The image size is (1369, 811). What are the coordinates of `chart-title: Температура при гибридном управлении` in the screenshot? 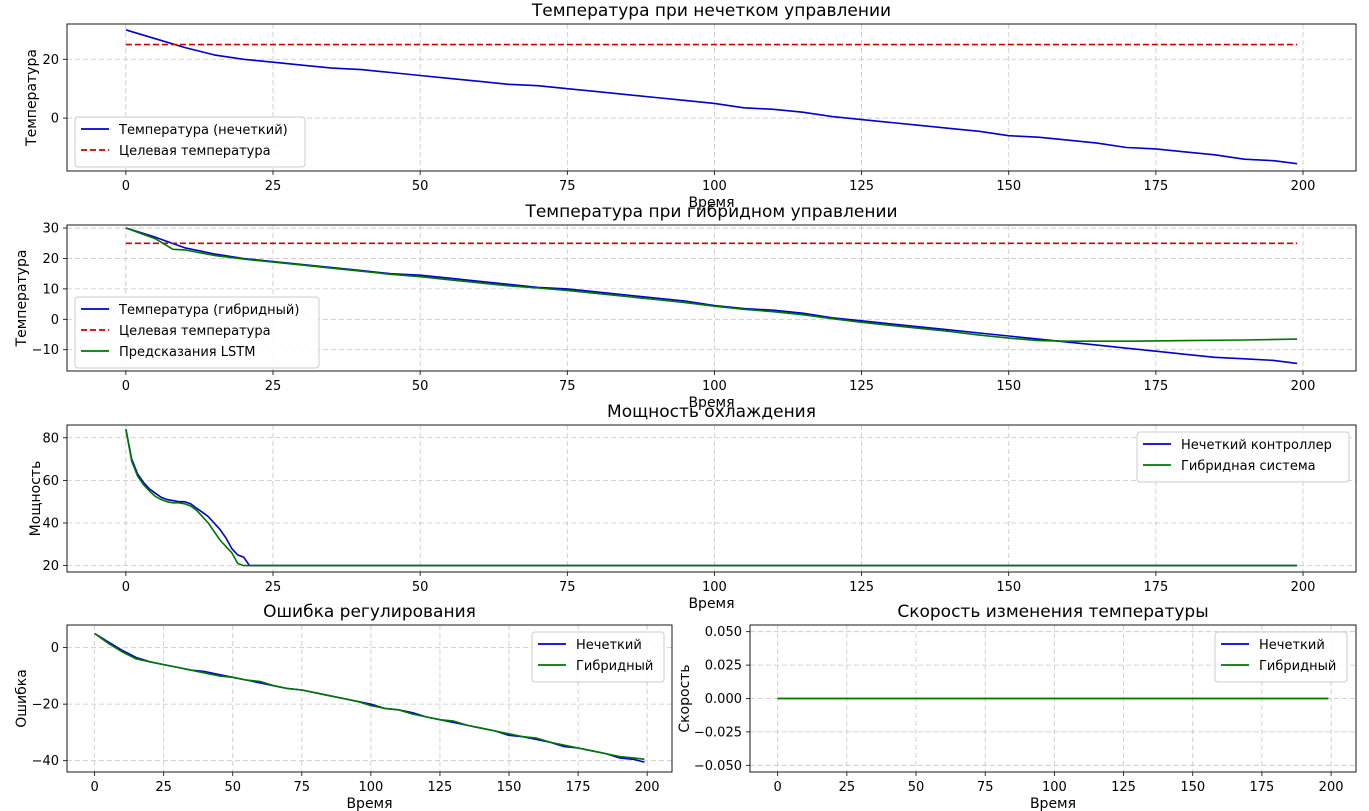 It's located at (710, 212).